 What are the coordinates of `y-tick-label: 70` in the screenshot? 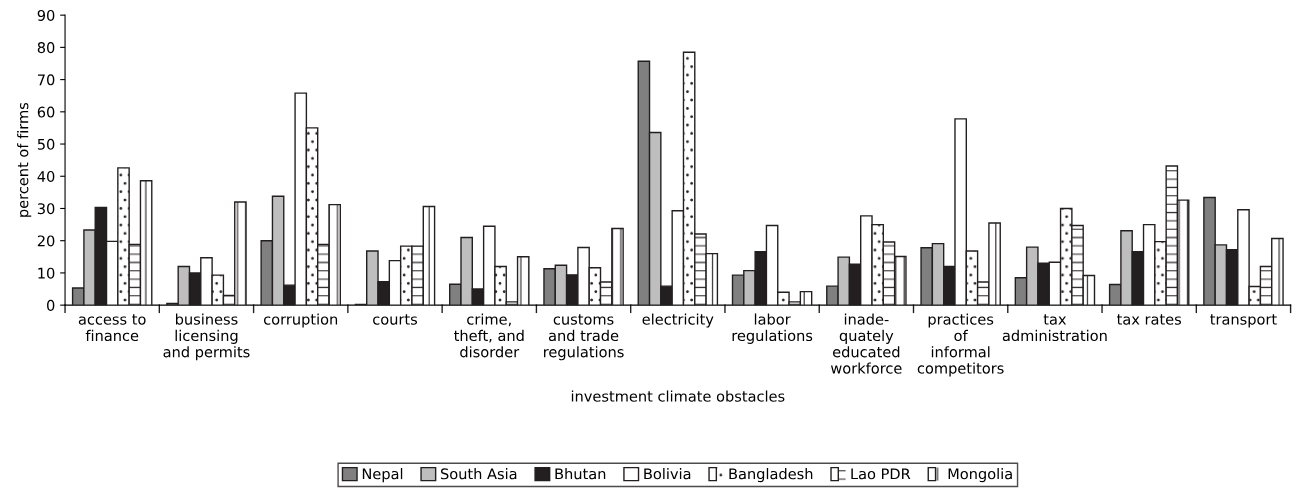 It's located at (46, 80).